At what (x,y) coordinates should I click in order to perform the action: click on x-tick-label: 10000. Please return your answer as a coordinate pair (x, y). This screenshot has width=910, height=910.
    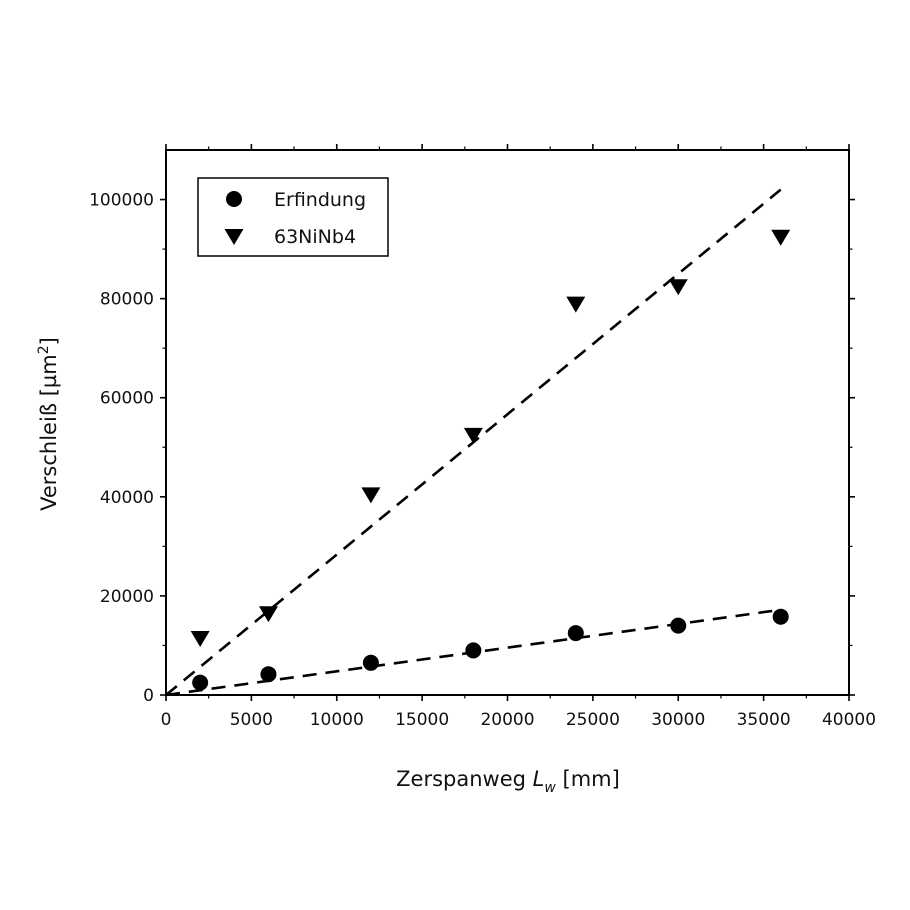
    Looking at the image, I should click on (337, 720).